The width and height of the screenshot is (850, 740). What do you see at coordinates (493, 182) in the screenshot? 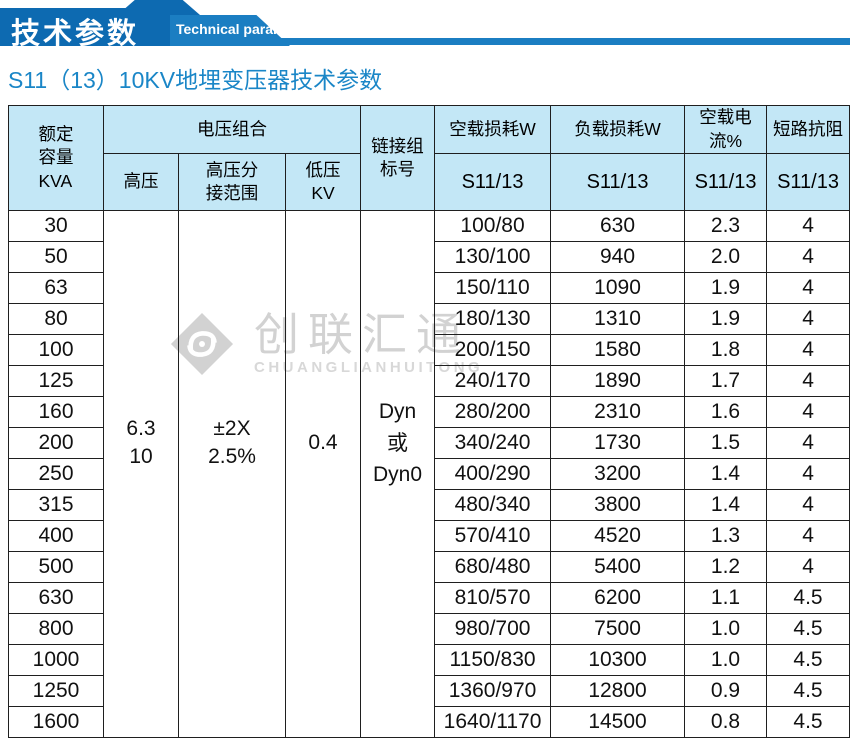
I see `header-sub-noload-loss: S11/13` at bounding box center [493, 182].